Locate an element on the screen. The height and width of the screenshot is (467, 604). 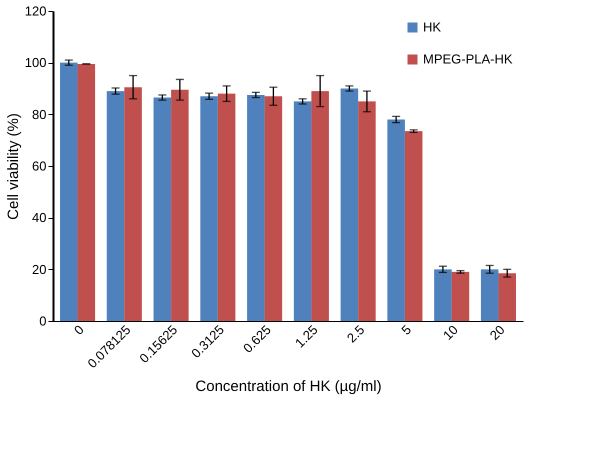
x-tick-label: 5 is located at coordinates (406, 330).